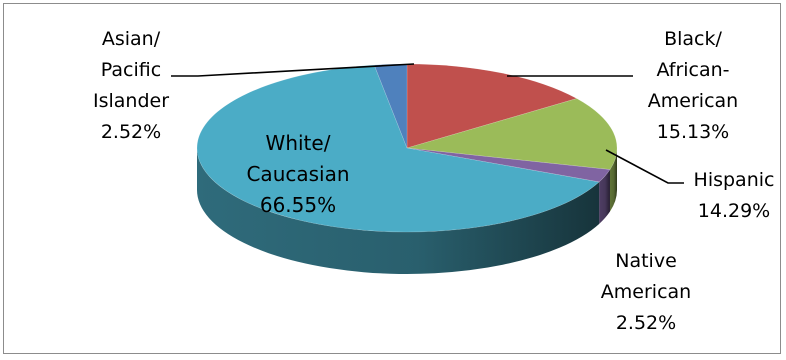 The height and width of the screenshot is (360, 786). I want to click on slice-category-label-3: White/, so click(298, 143).